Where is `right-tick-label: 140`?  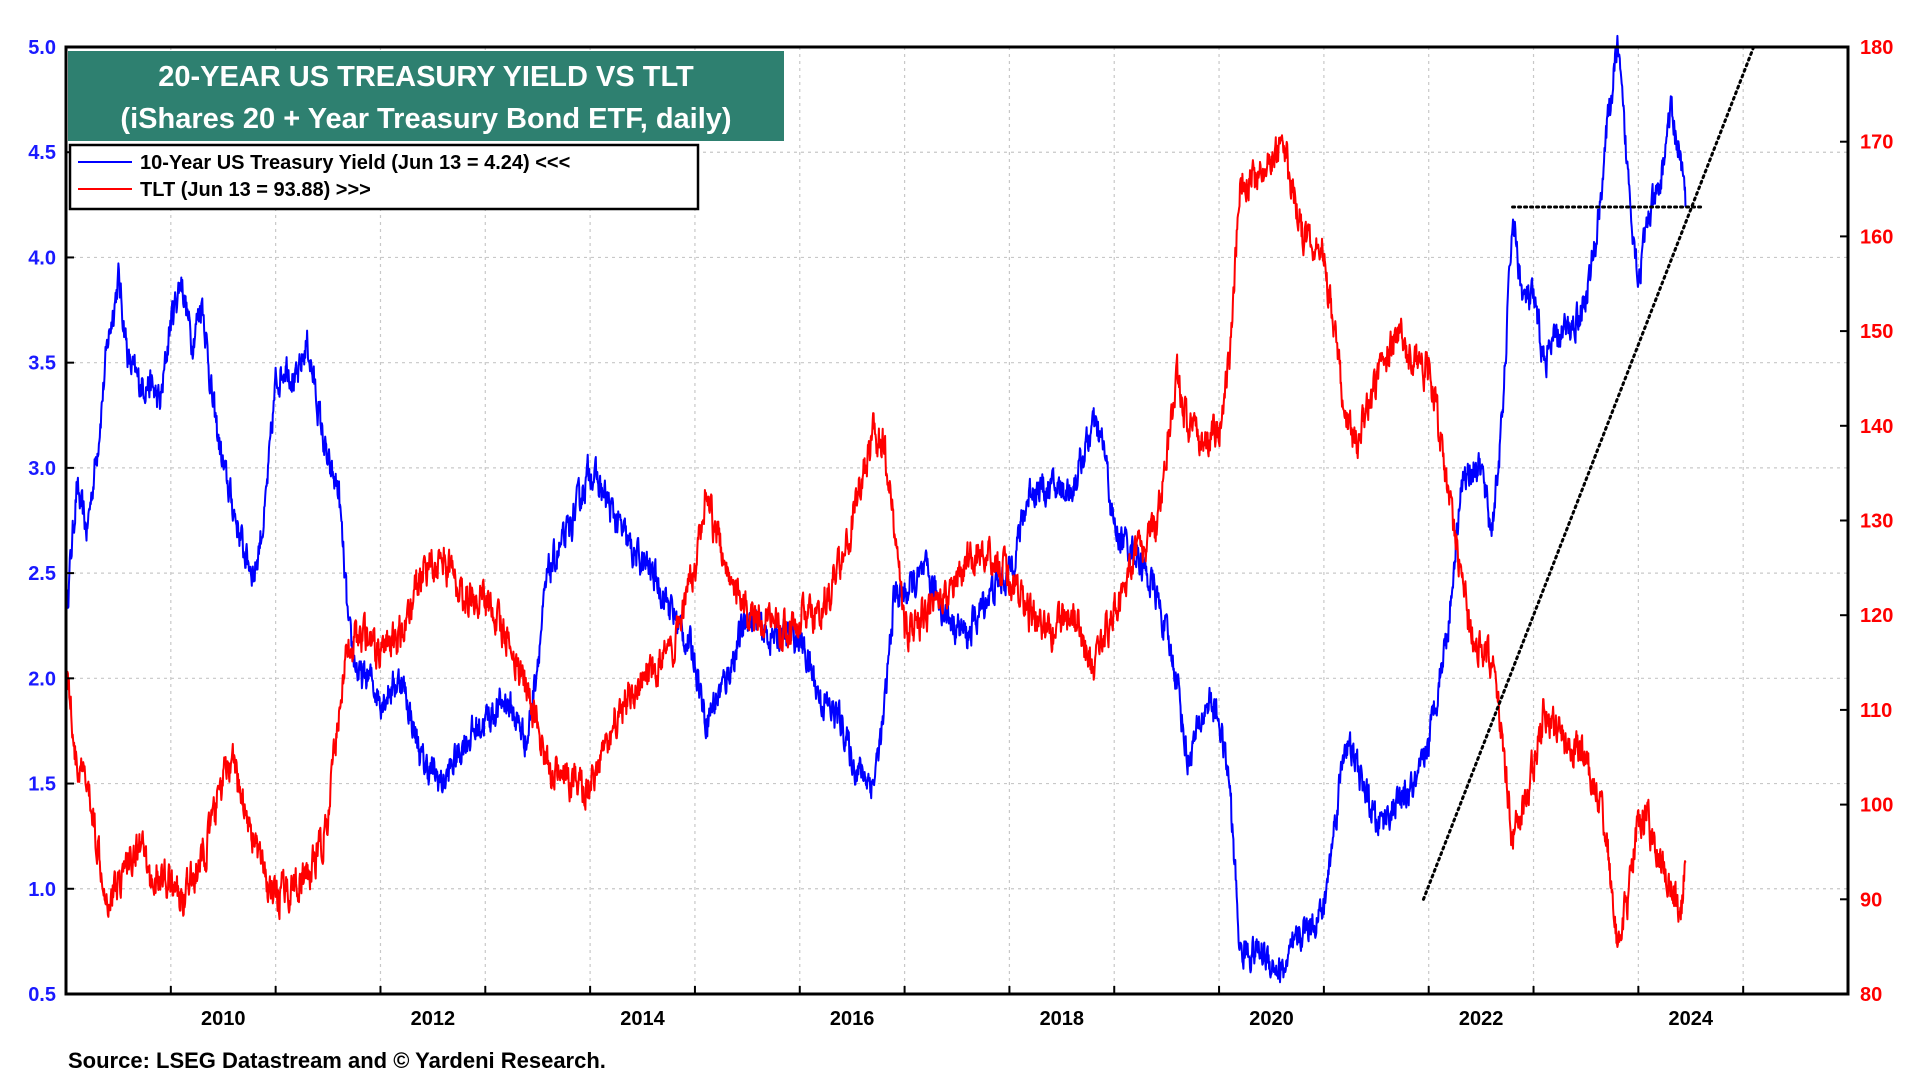 right-tick-label: 140 is located at coordinates (1876, 427).